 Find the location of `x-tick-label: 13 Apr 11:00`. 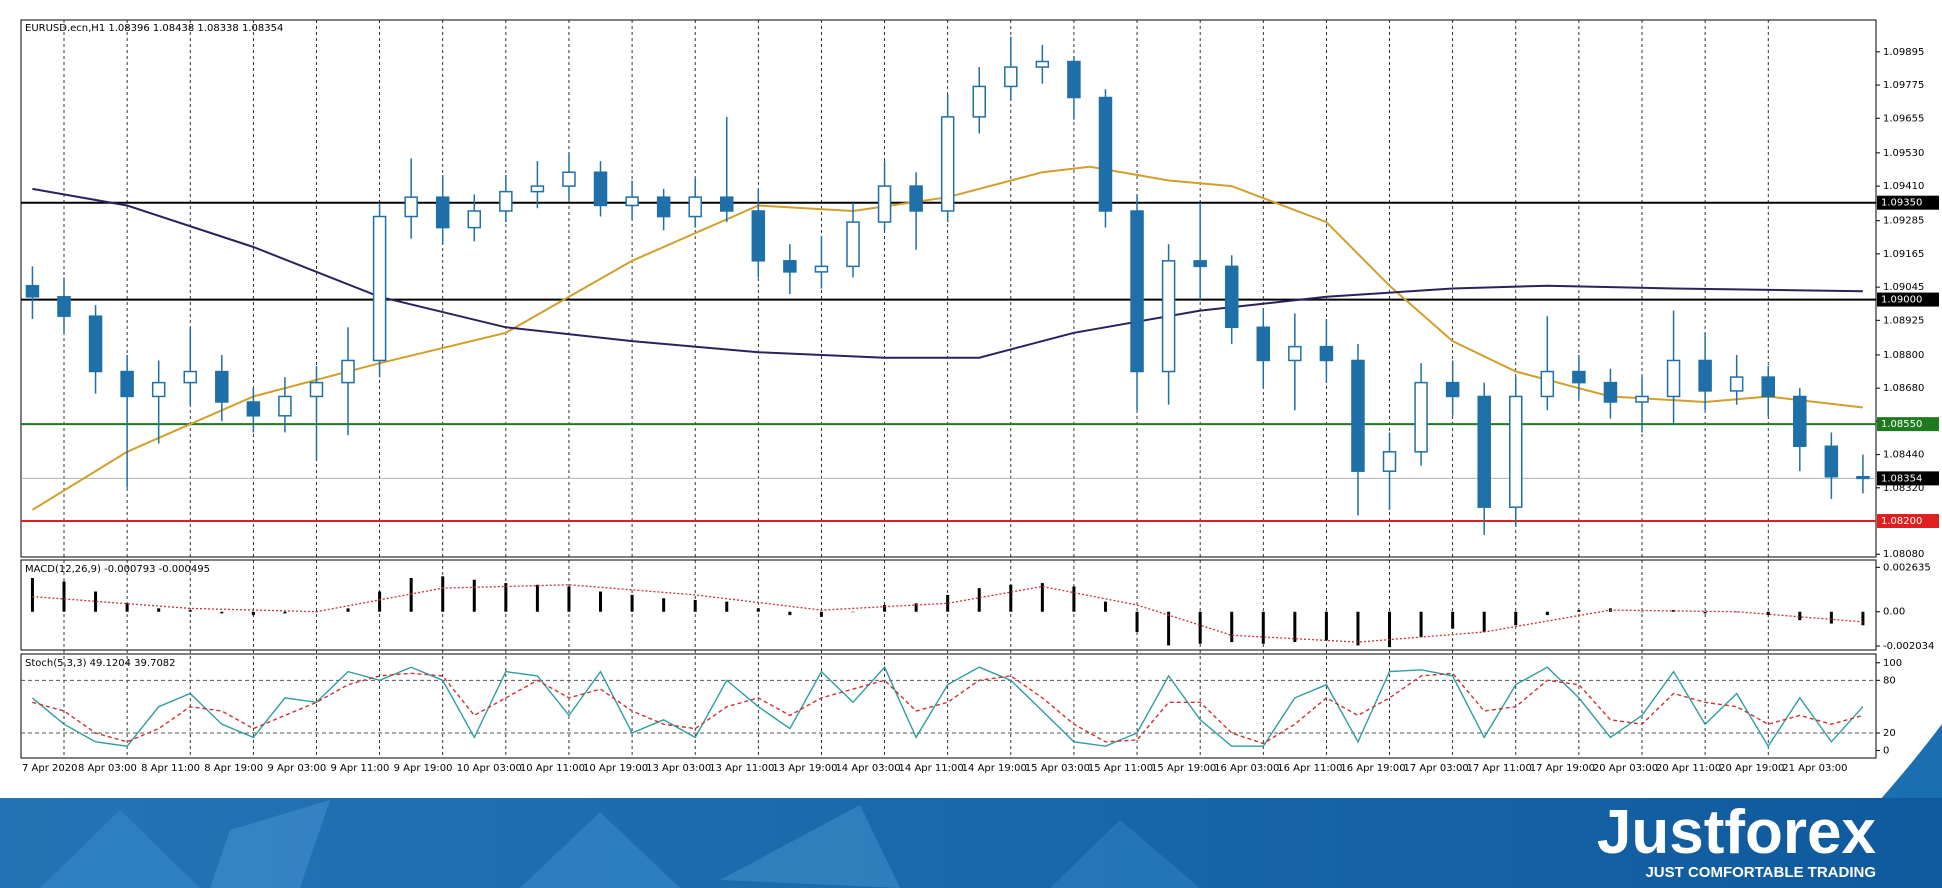

x-tick-label: 13 Apr 11:00 is located at coordinates (741, 768).